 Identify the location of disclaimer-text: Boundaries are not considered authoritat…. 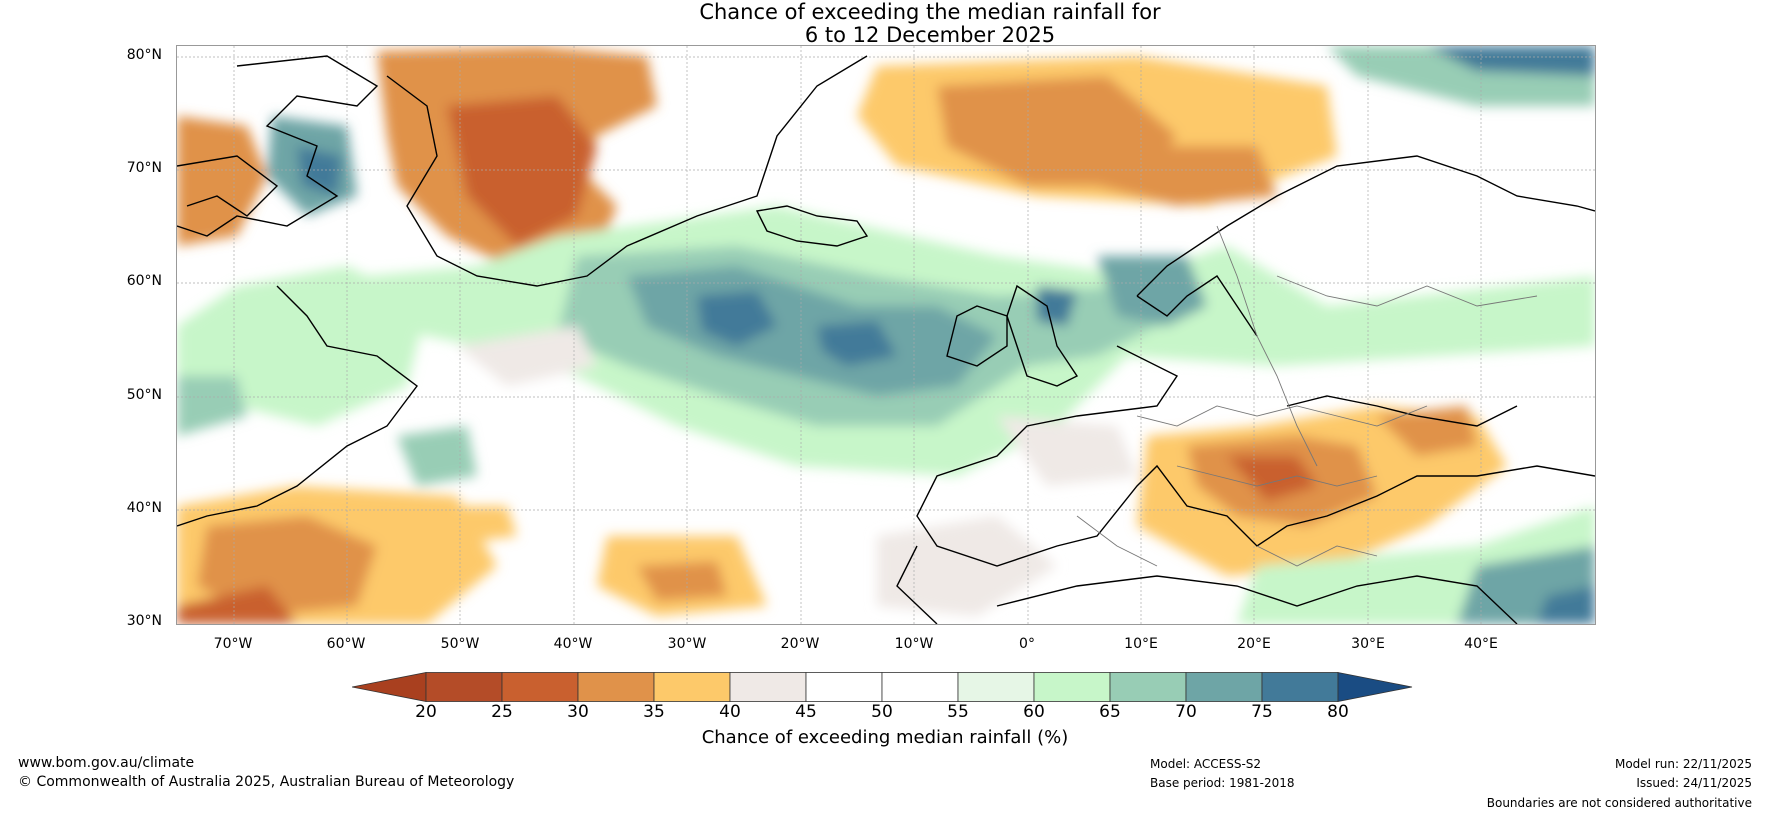
(1619, 803).